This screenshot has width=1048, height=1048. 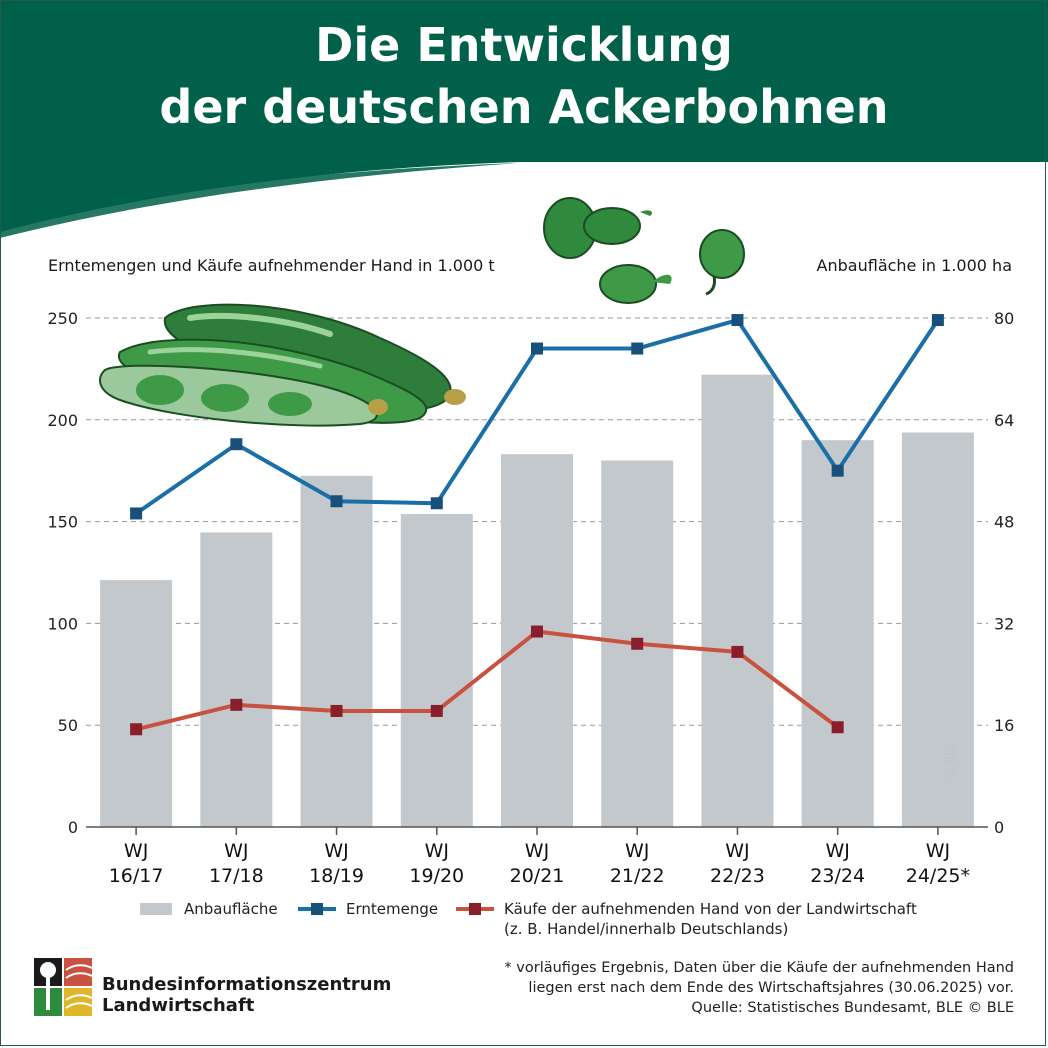 I want to click on broad-beans-illustration, so click(x=644, y=250).